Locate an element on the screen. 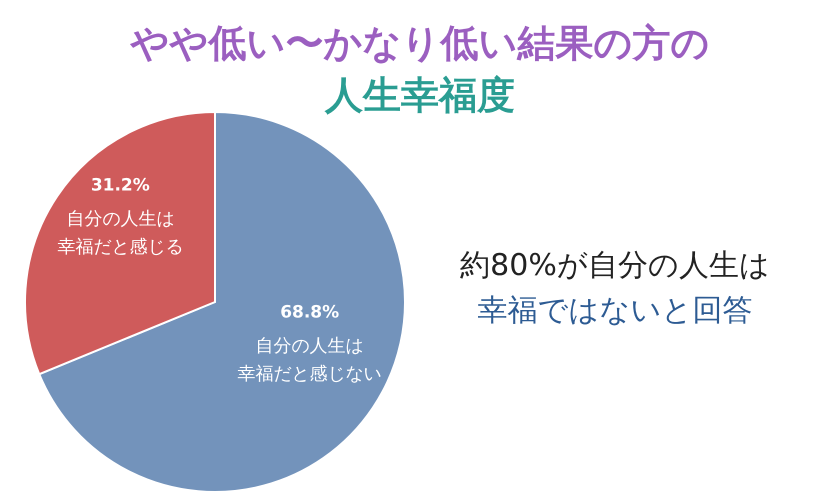  text: 約80%が自分の人生は is located at coordinates (615, 265).